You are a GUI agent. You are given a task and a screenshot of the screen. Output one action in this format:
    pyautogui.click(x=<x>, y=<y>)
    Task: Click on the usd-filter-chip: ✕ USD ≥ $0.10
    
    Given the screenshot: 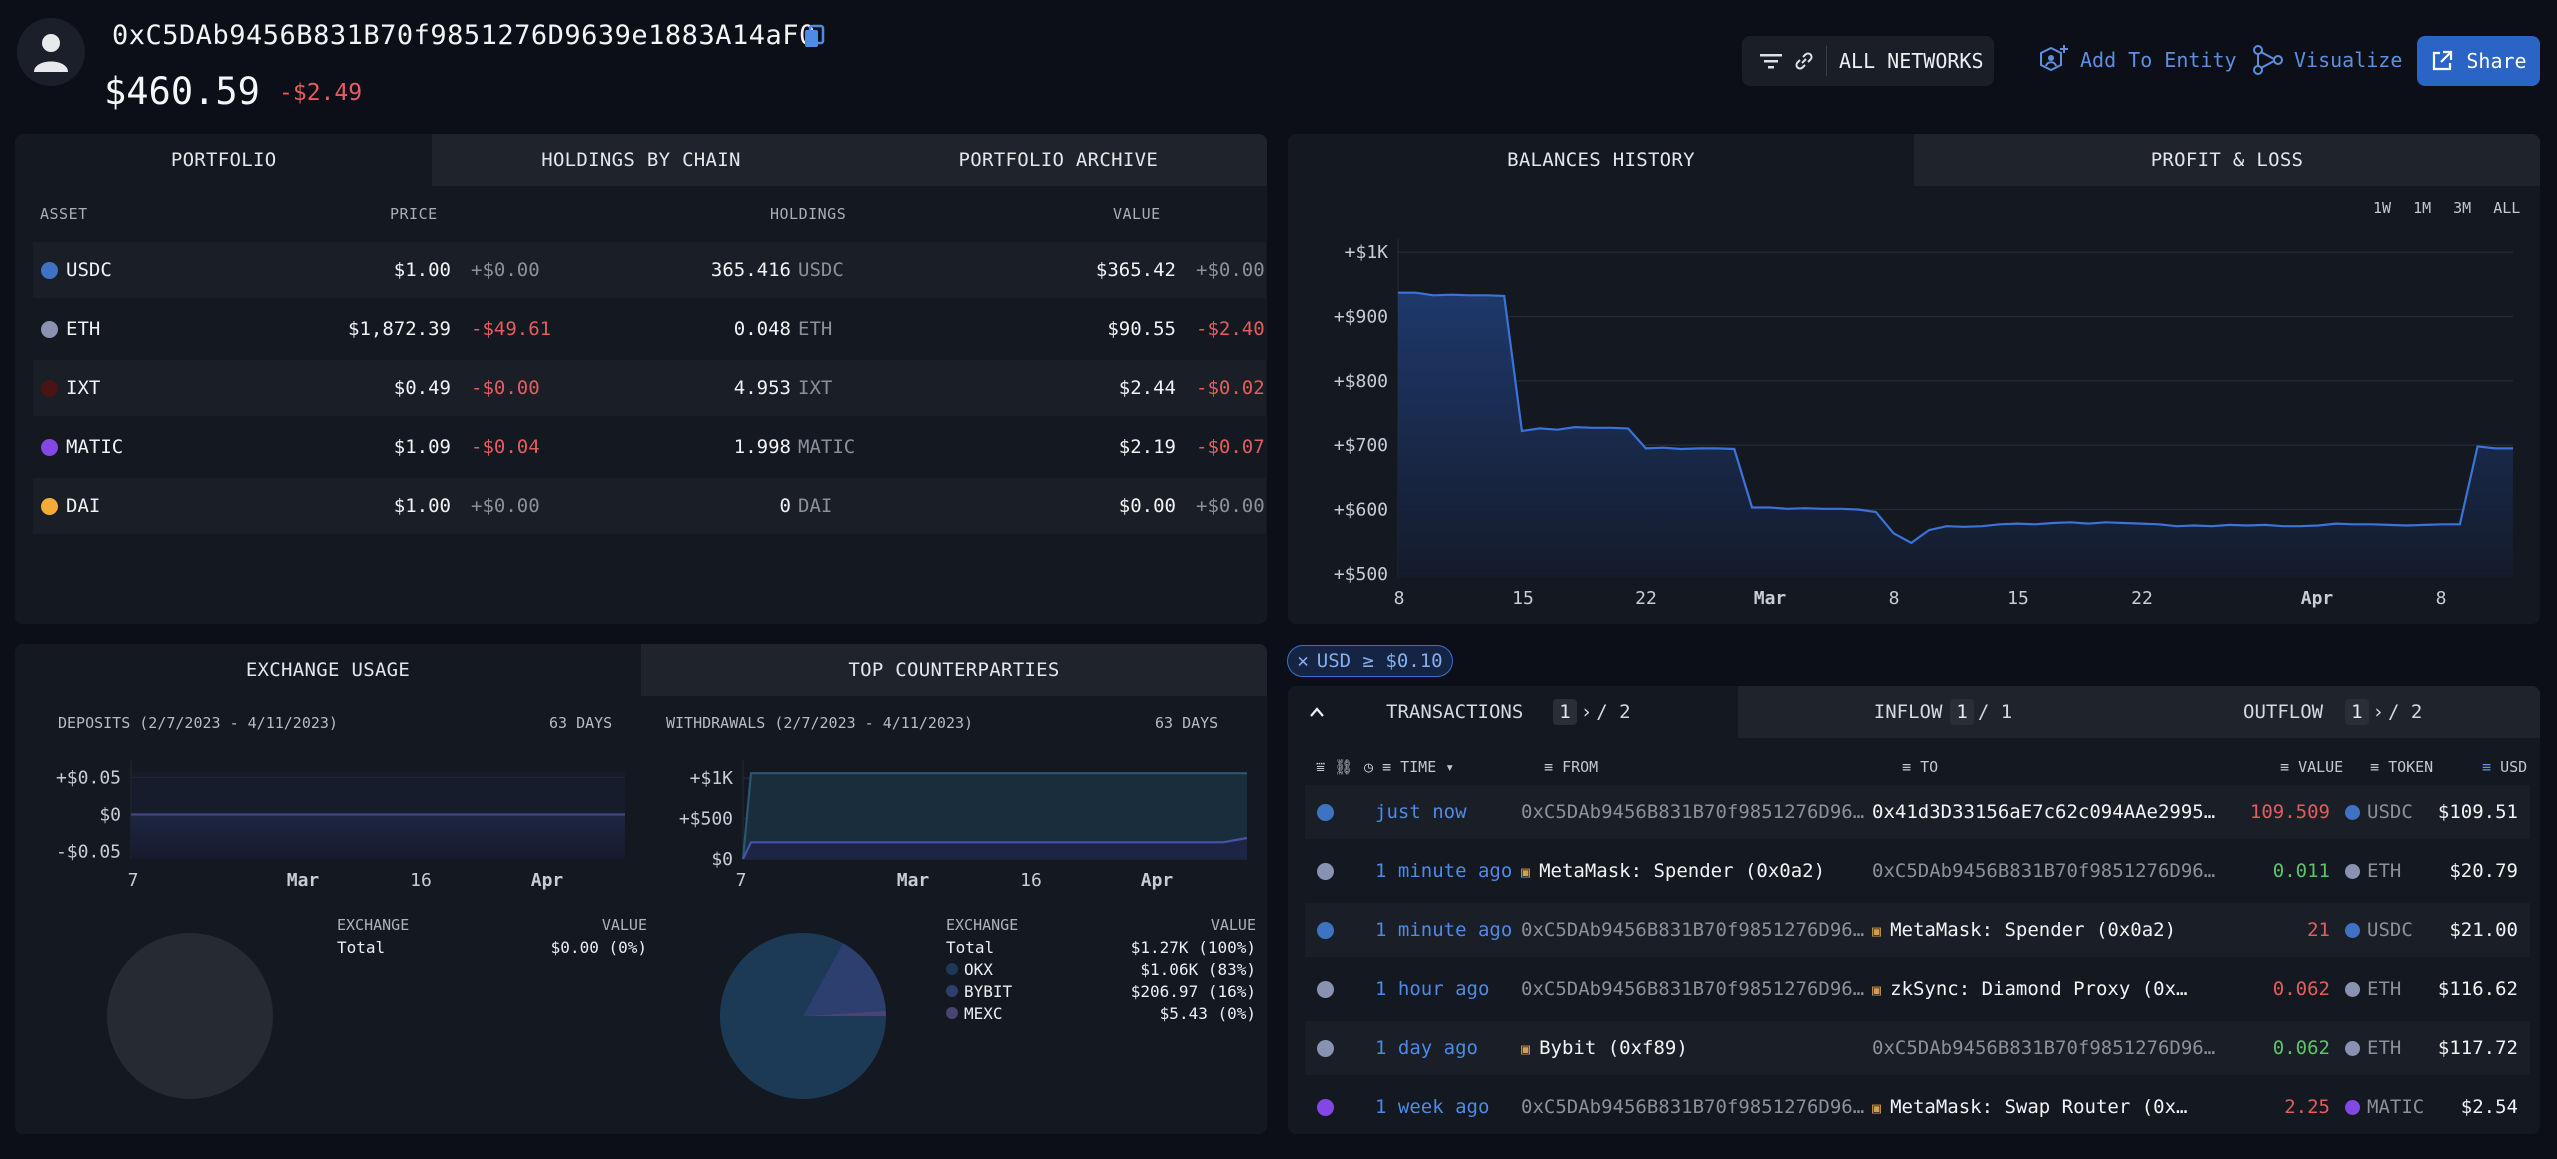 What is the action you would take?
    pyautogui.click(x=1370, y=661)
    